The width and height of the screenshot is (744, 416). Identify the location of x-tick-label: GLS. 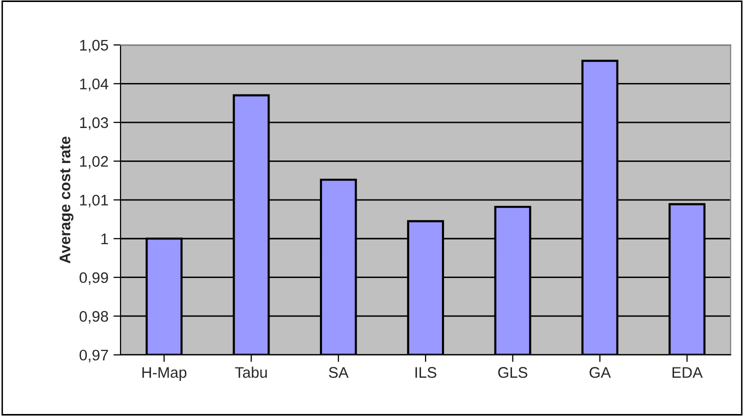
(513, 372).